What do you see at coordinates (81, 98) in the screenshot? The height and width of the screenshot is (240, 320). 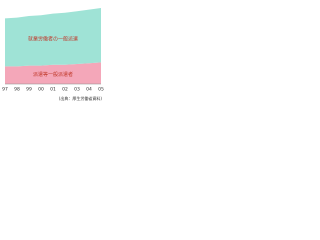 I see `source-note: (出典：厚生労働省資料)` at bounding box center [81, 98].